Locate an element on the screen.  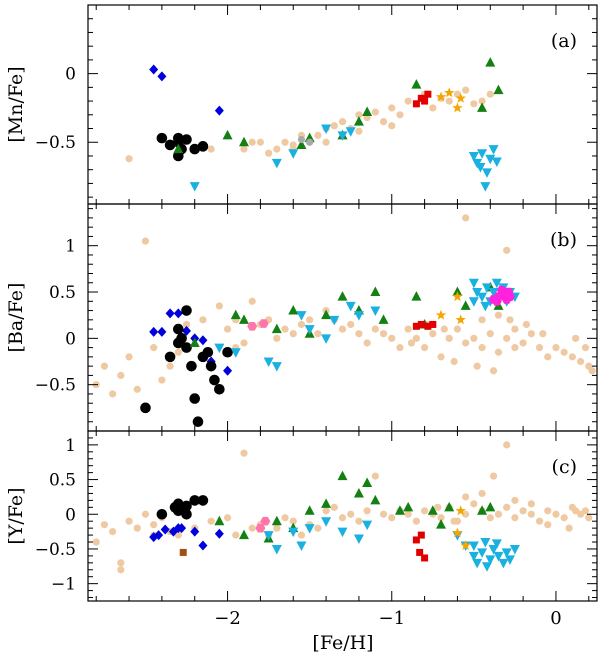
series-black-circle is located at coordinates (182, 507).